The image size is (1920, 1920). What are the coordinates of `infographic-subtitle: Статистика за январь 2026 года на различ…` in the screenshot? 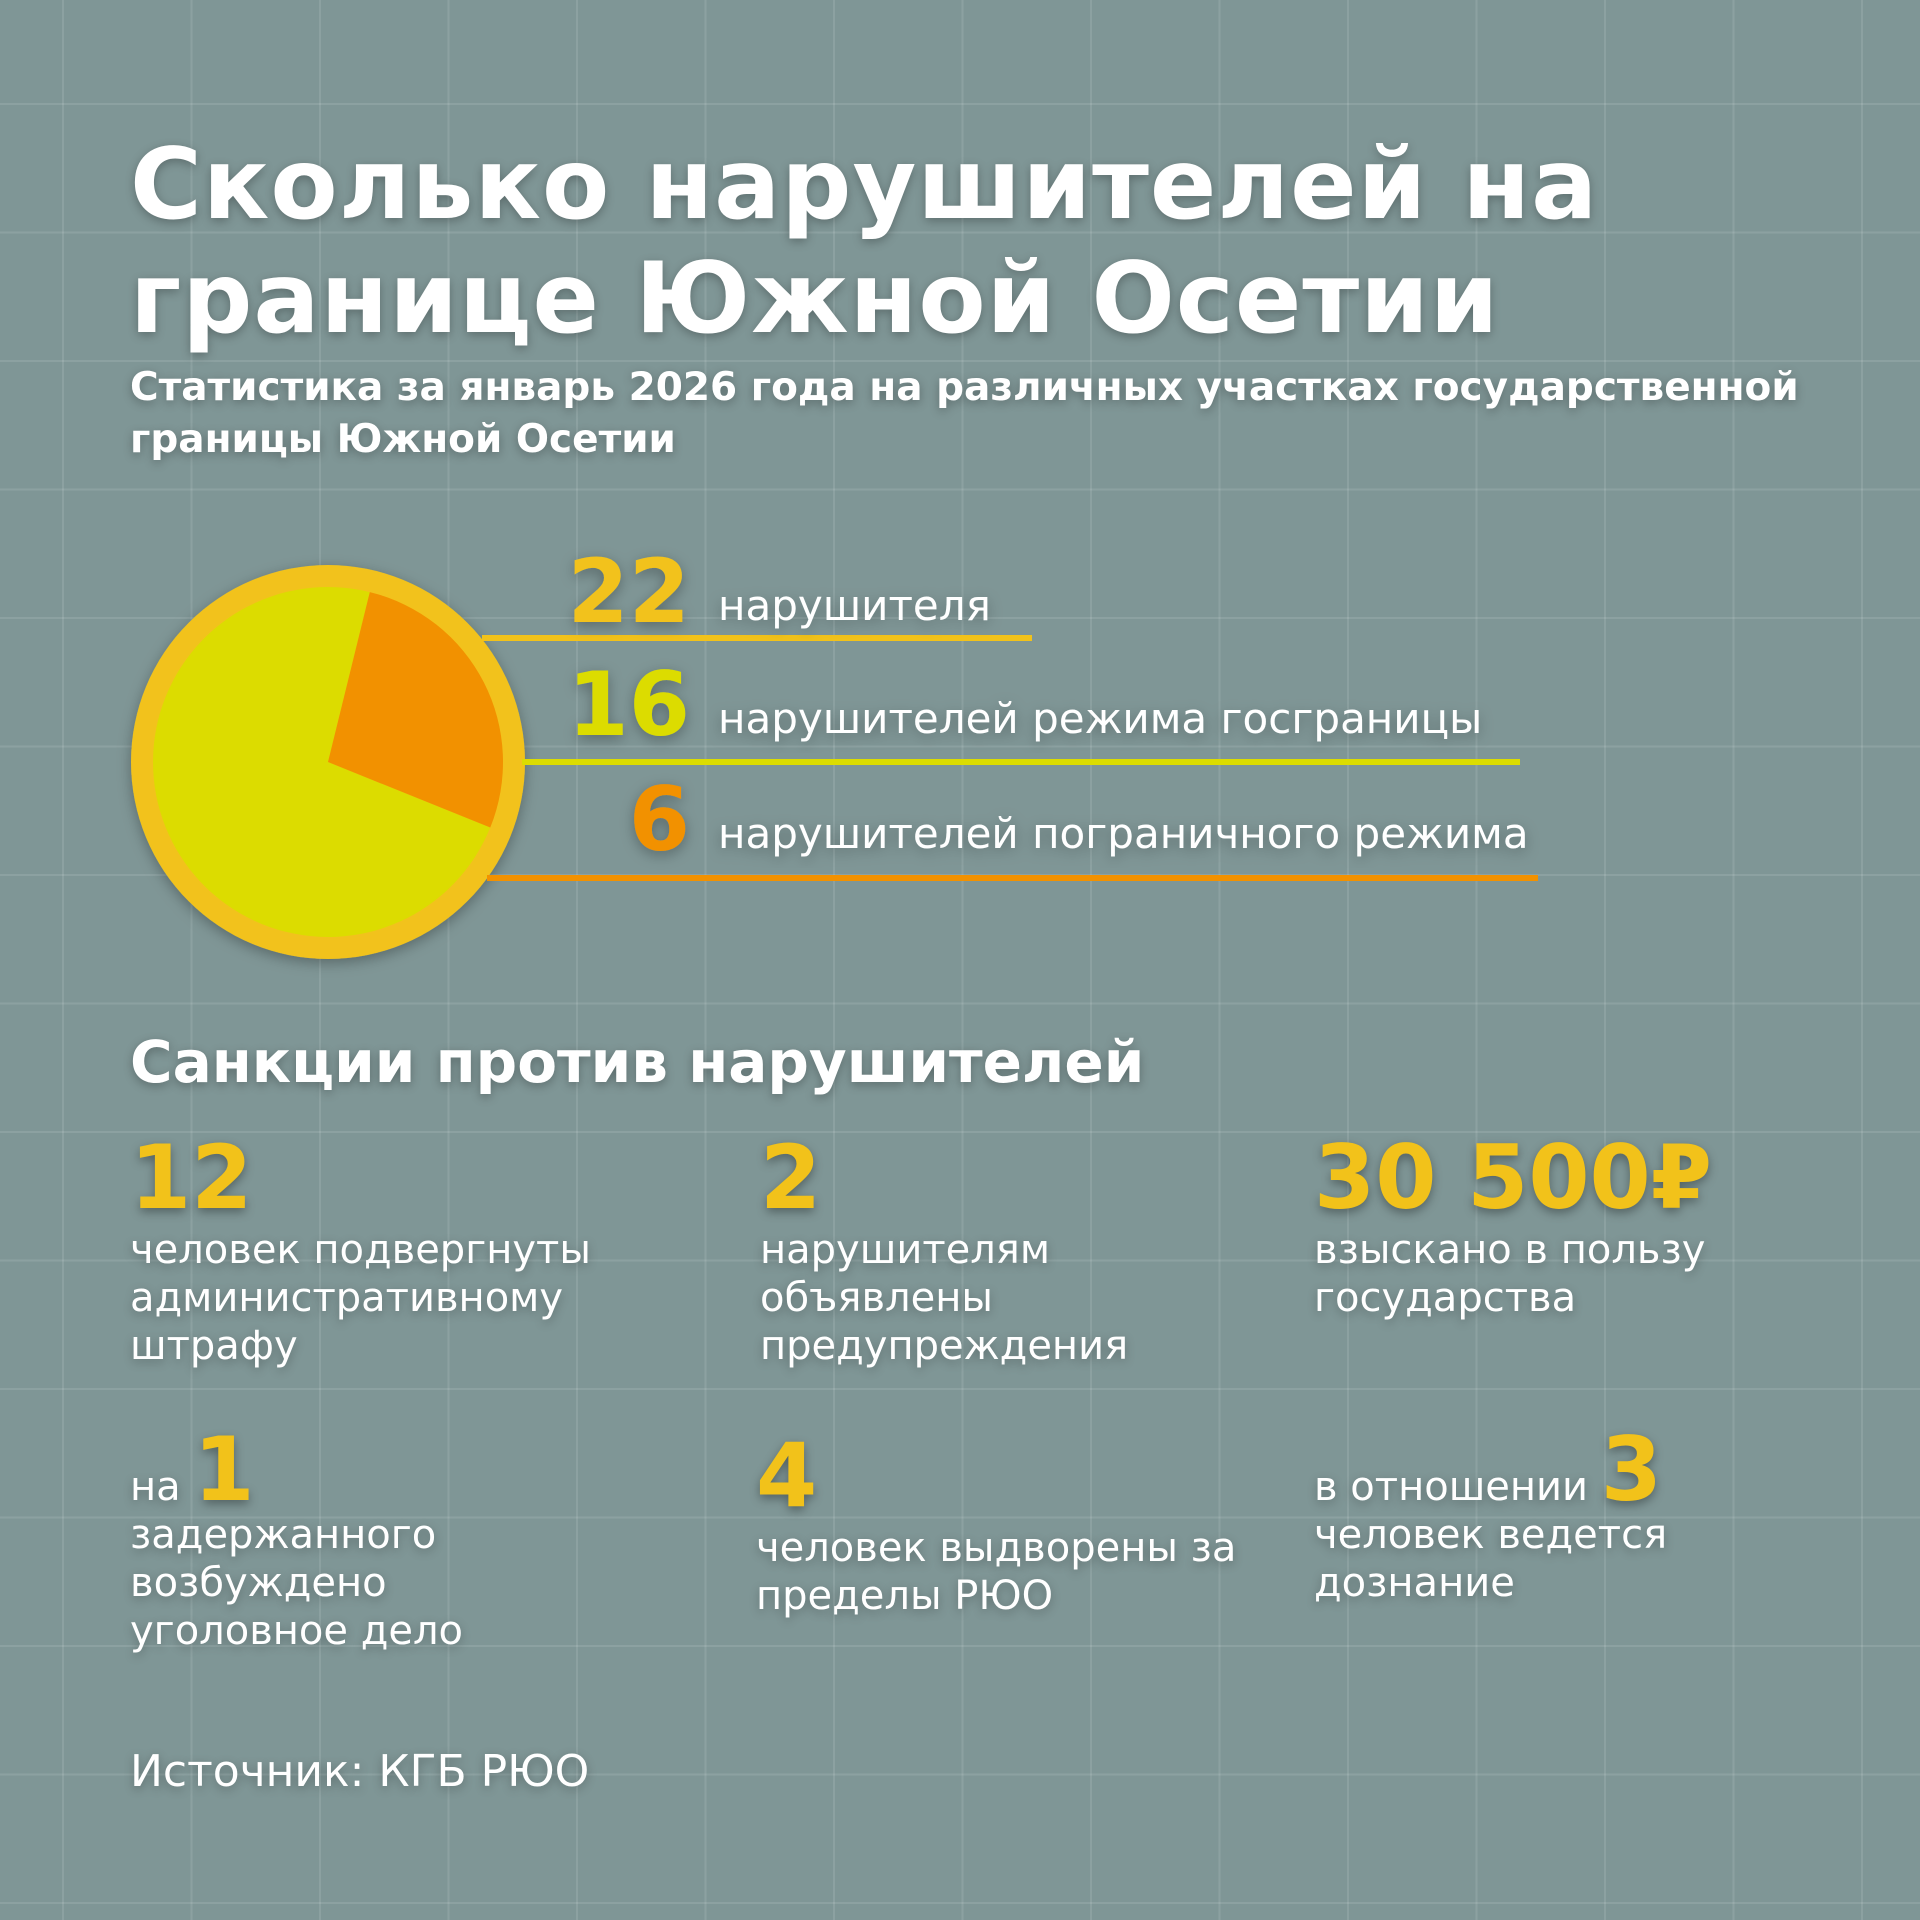 It's located at (964, 413).